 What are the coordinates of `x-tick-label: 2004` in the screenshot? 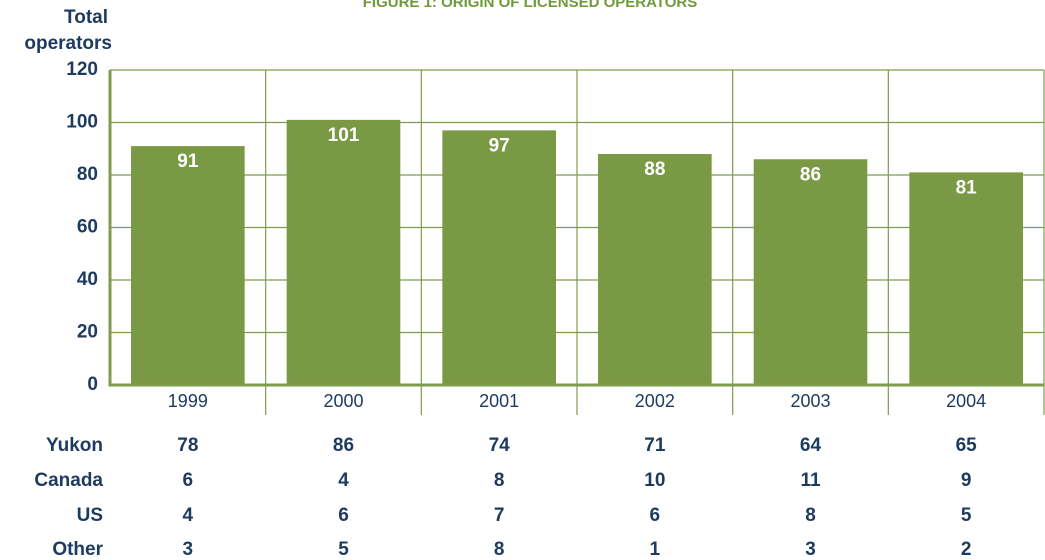 It's located at (966, 401).